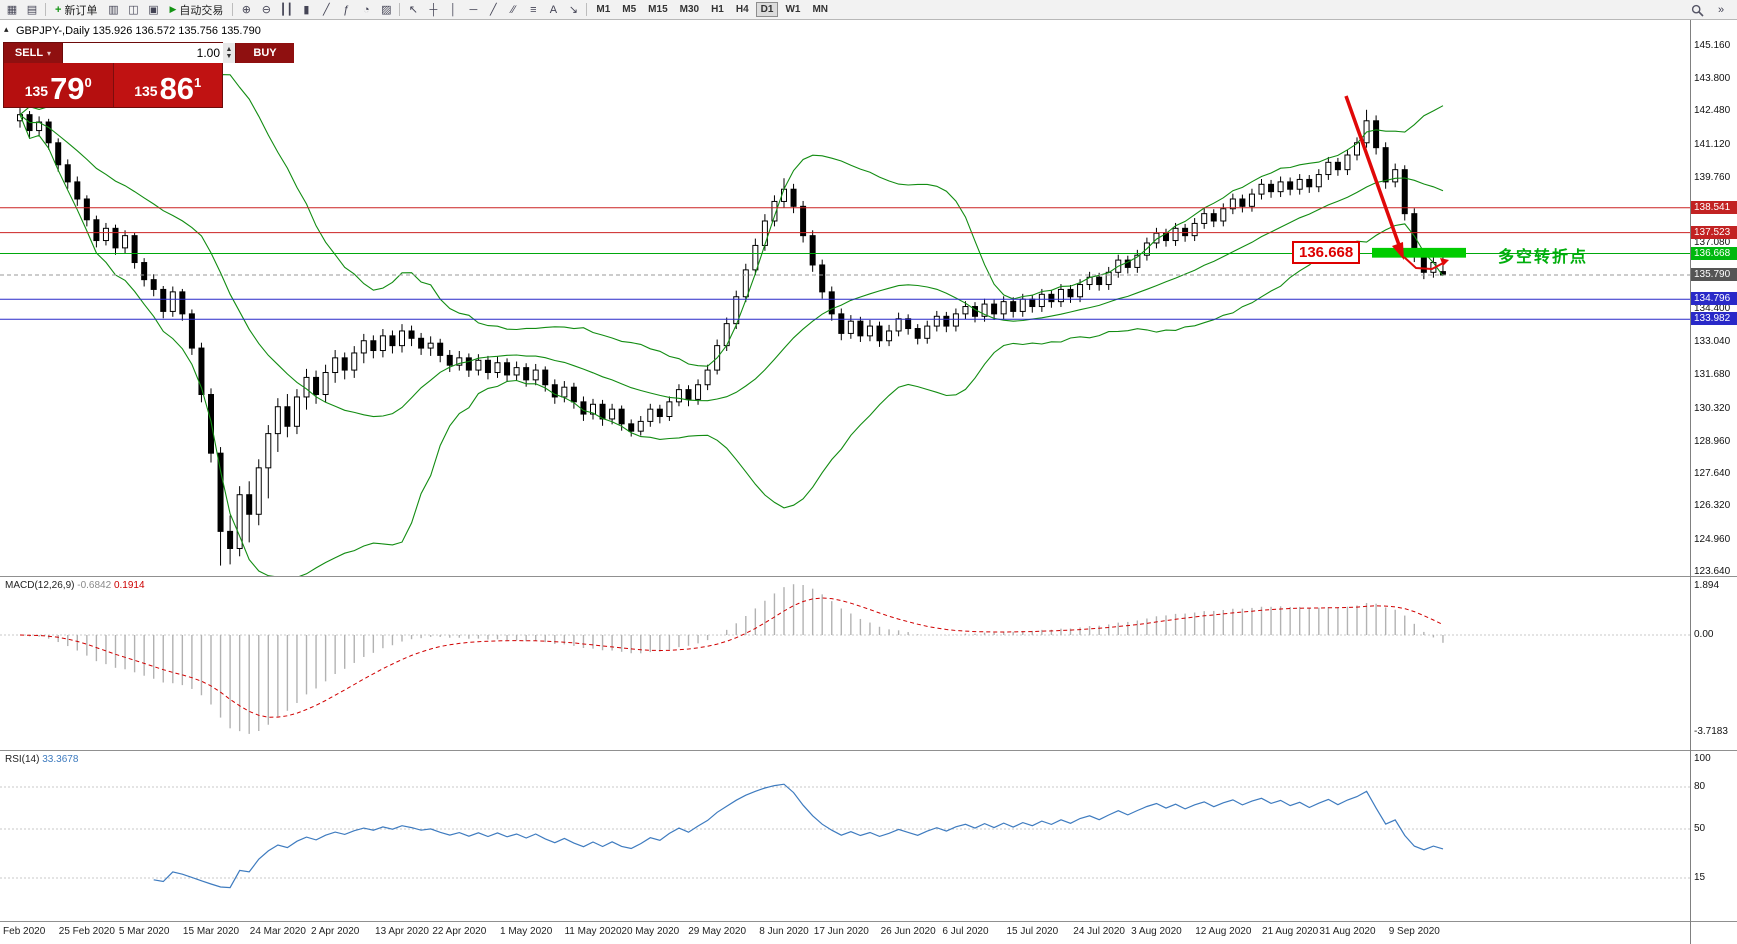 The image size is (1737, 944). Describe the element at coordinates (493, 10) in the screenshot. I see `trendline-icon: ╱` at that location.